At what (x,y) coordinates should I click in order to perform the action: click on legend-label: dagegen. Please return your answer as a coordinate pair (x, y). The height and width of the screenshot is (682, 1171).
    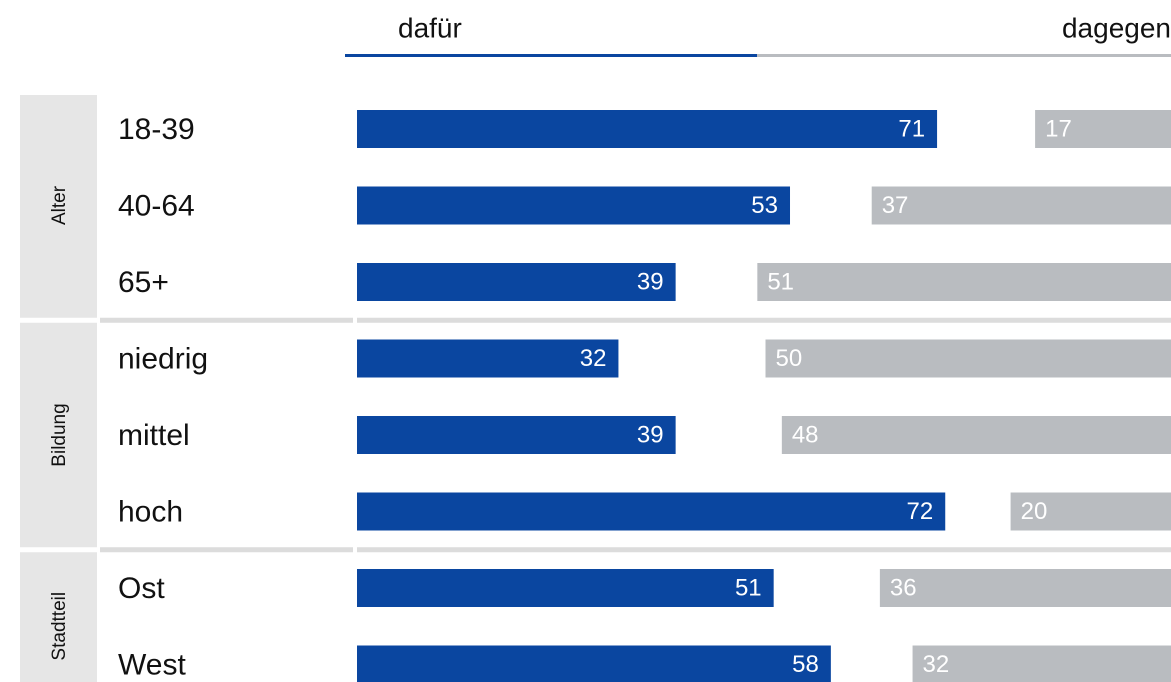
    Looking at the image, I should click on (1116, 27).